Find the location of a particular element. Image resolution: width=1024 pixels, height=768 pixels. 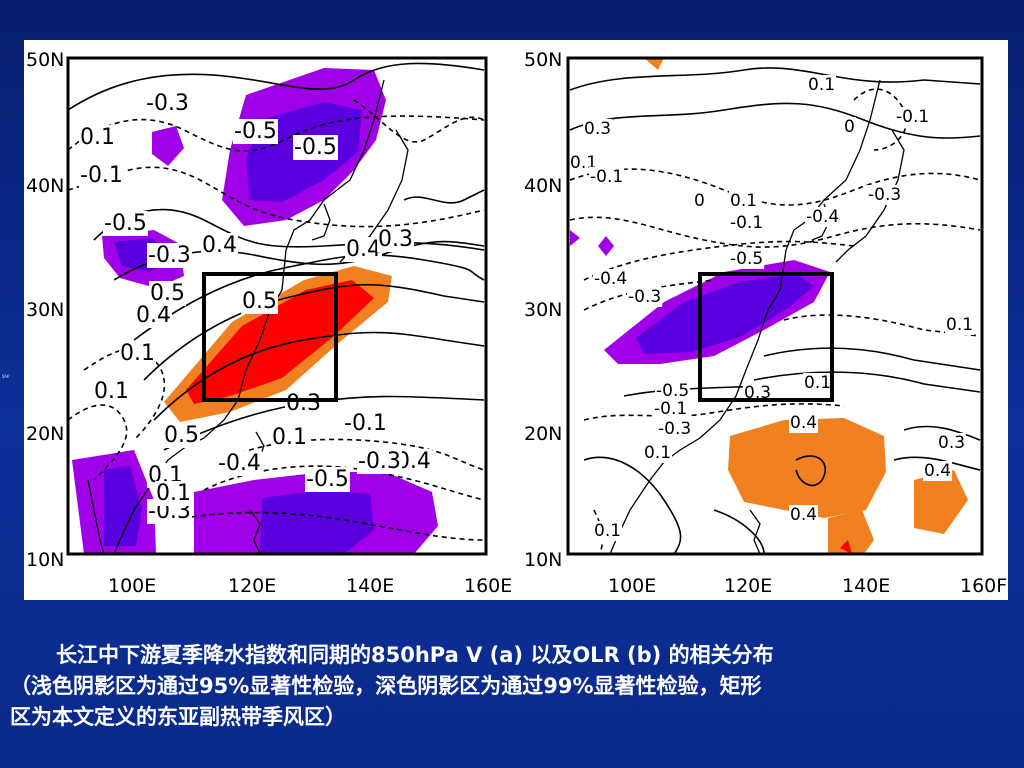

panel-a-region-box is located at coordinates (270, 337).